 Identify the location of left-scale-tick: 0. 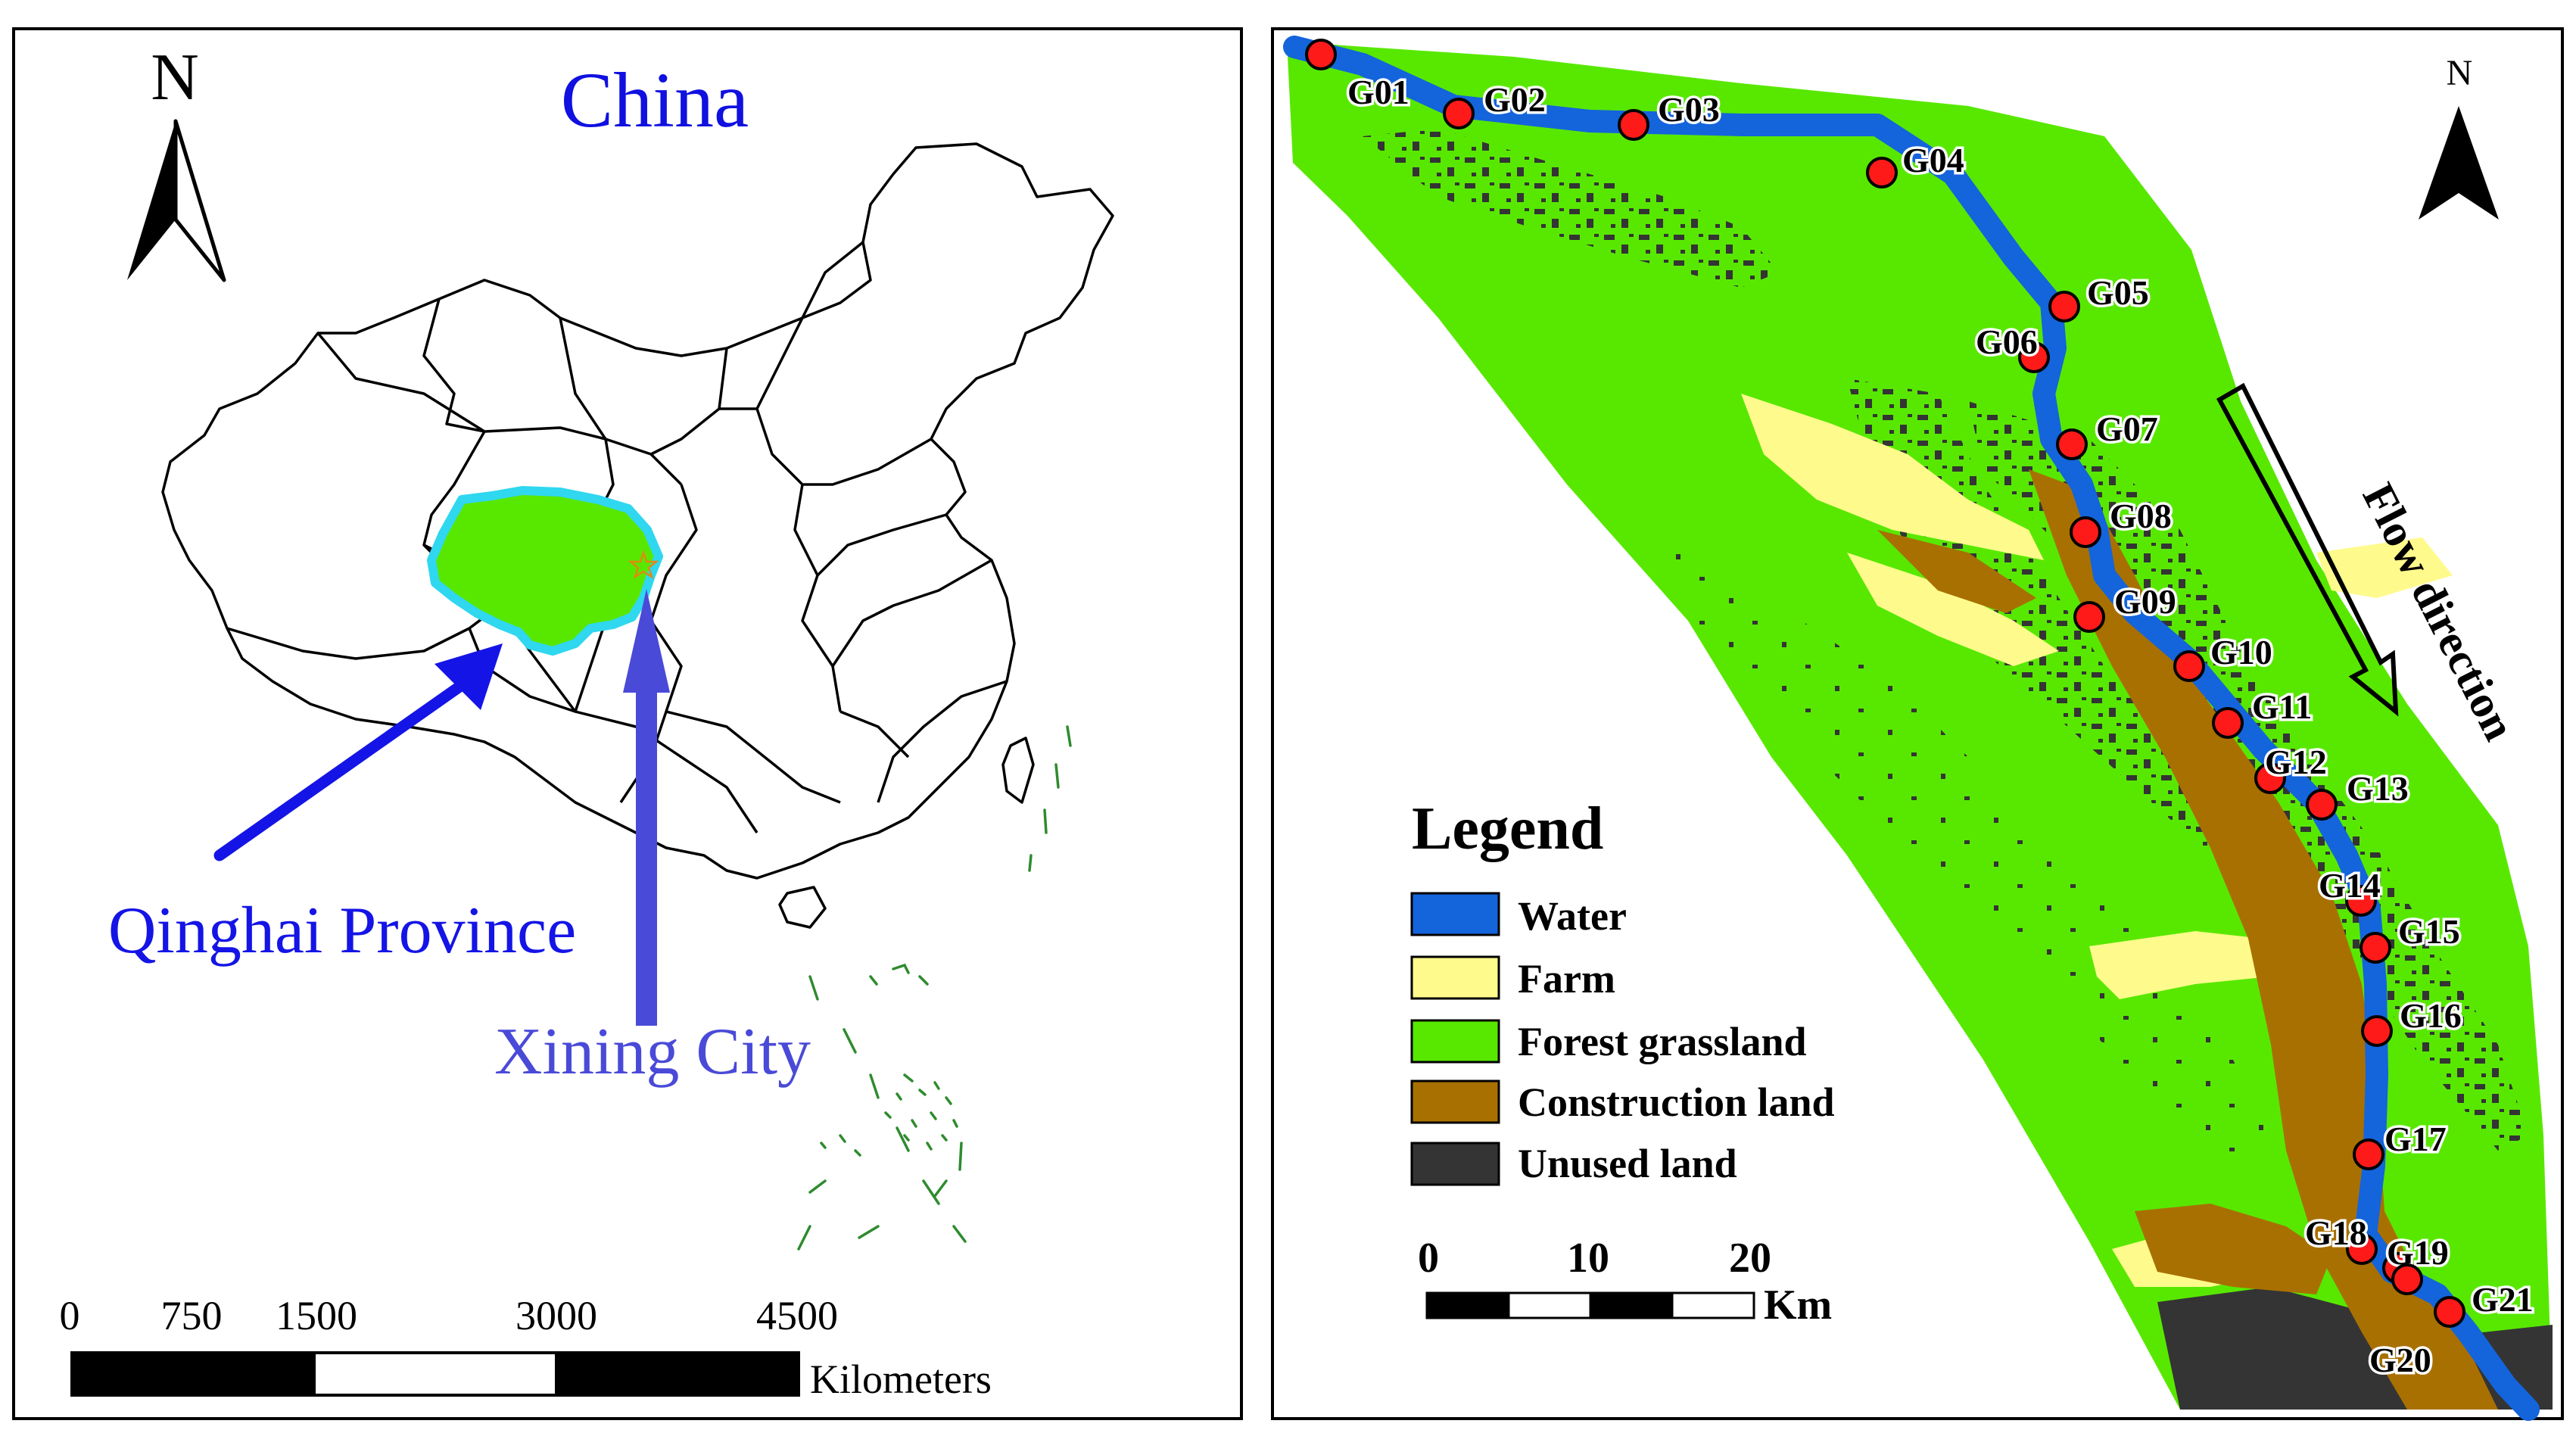
(70, 1315).